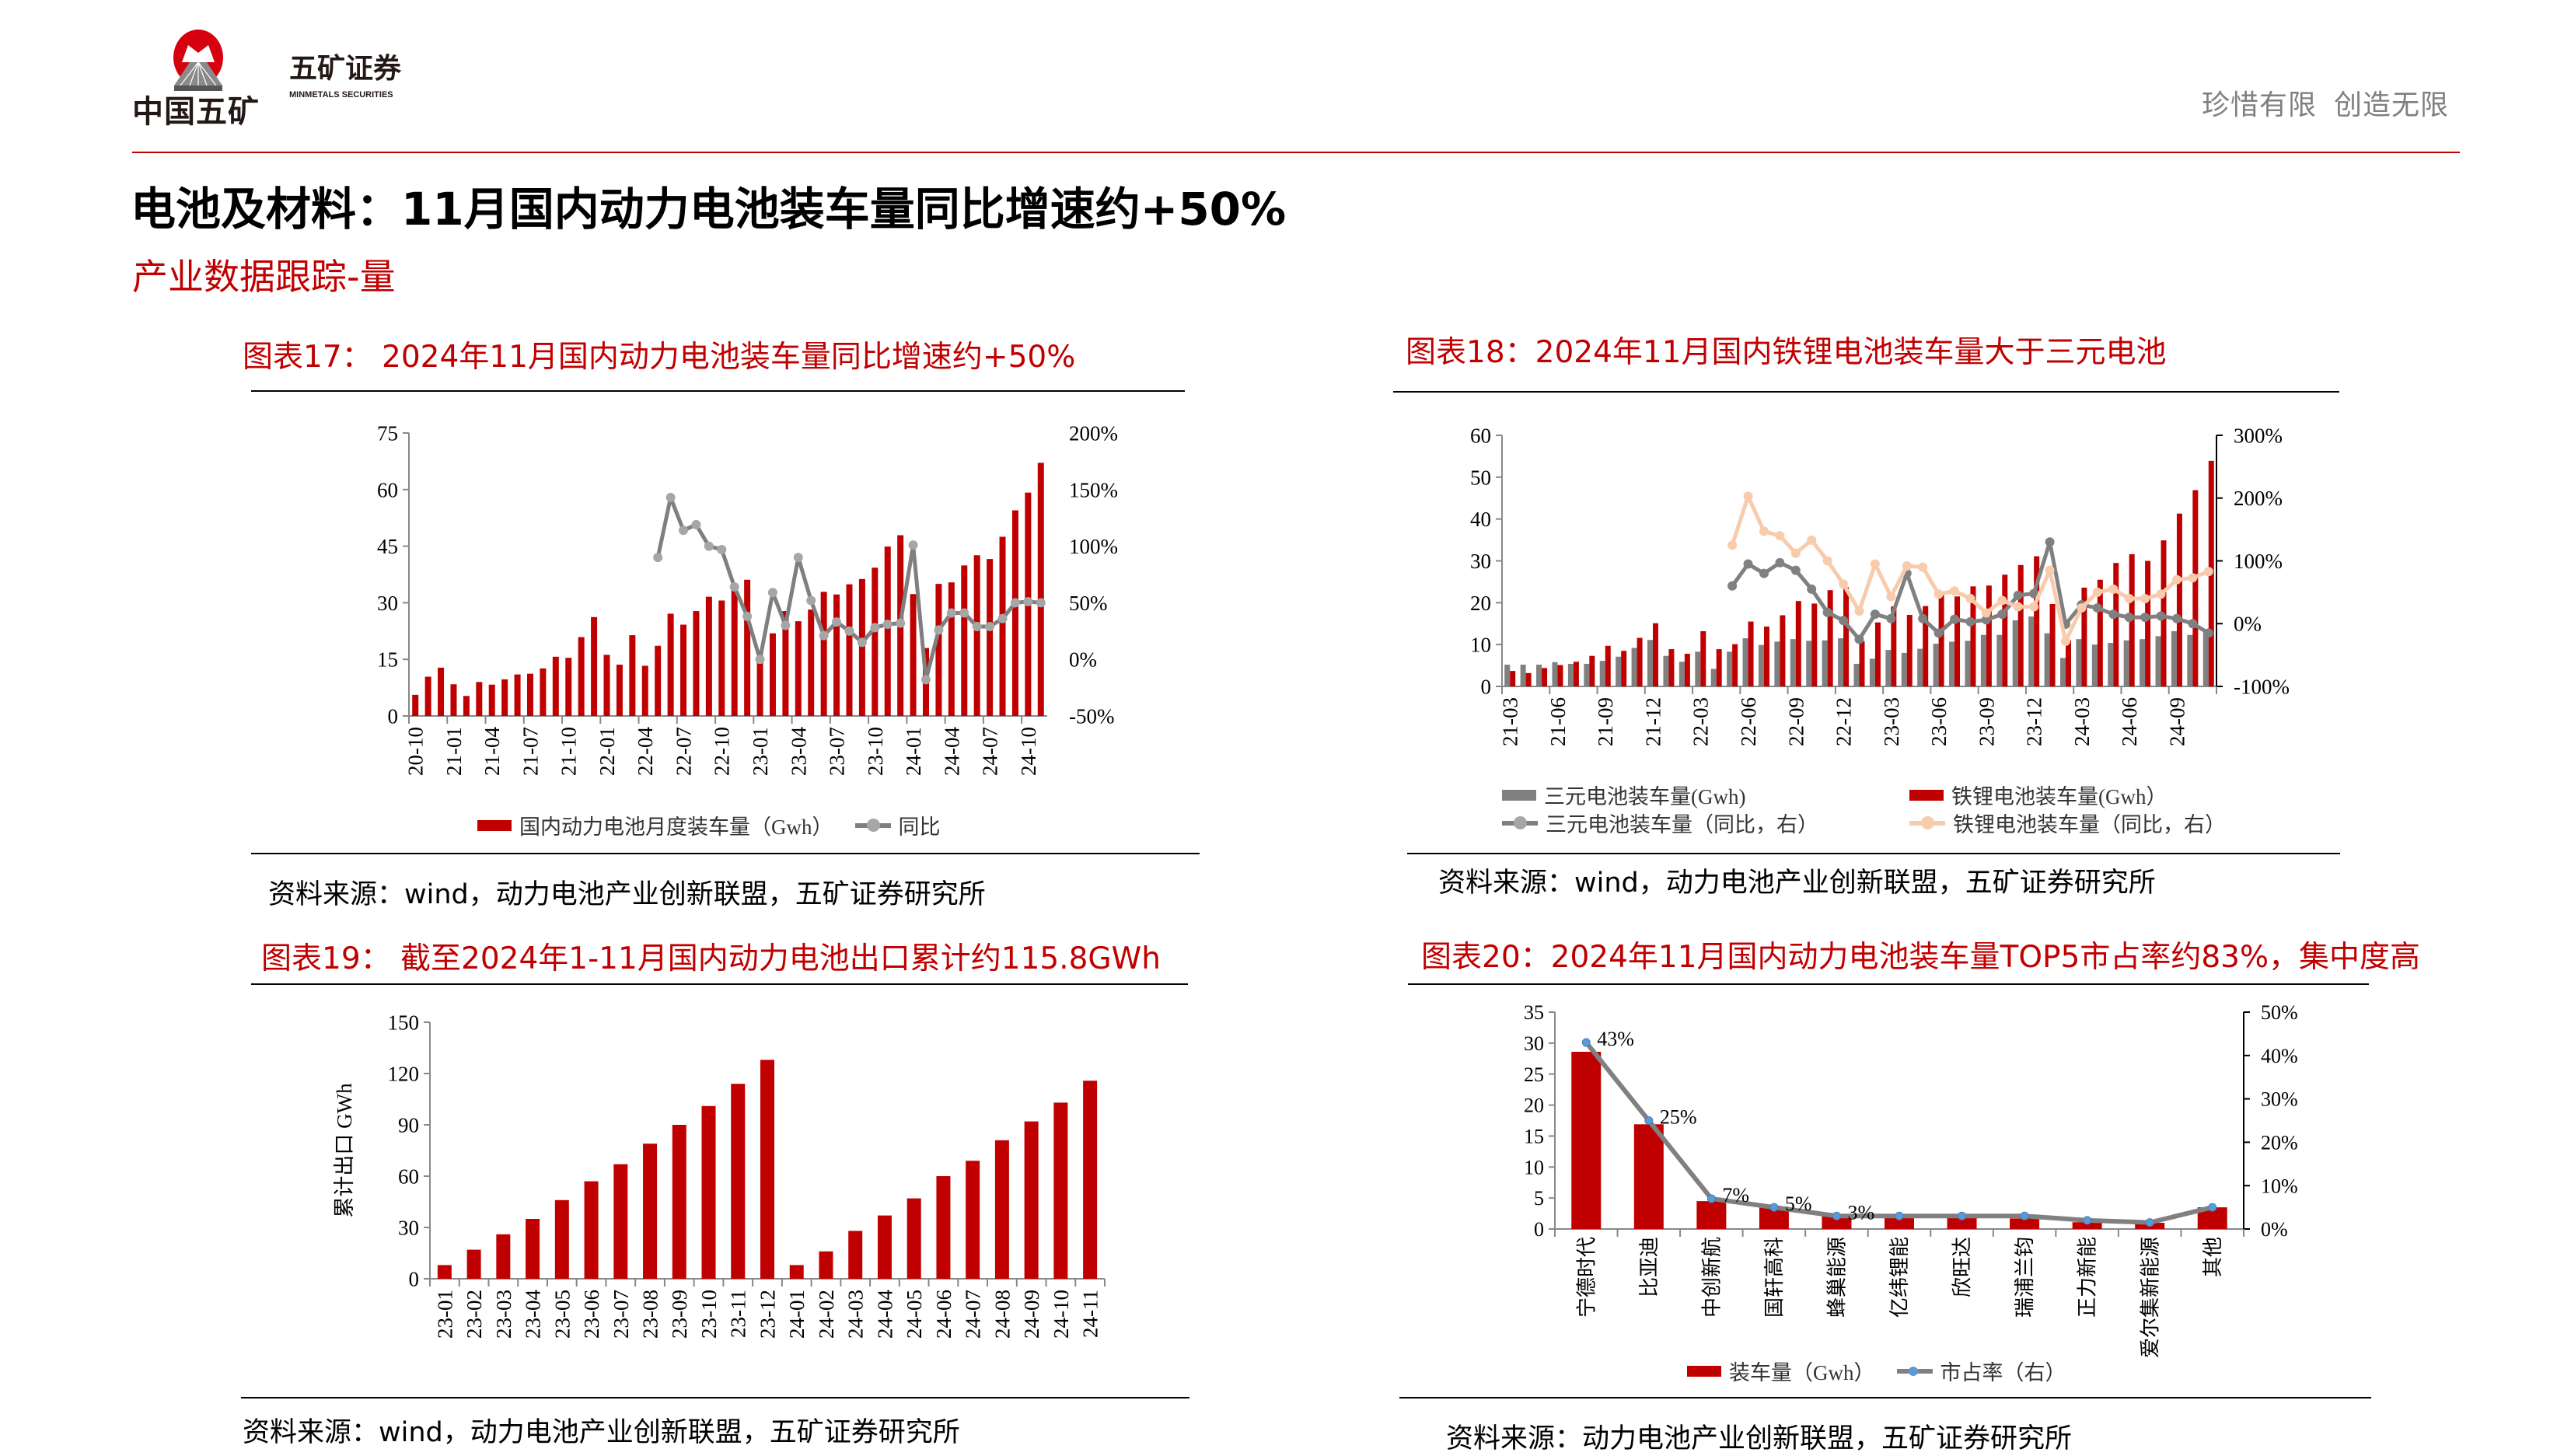 The width and height of the screenshot is (2564, 1456). I want to click on x-tick-label: 23-07, so click(621, 1314).